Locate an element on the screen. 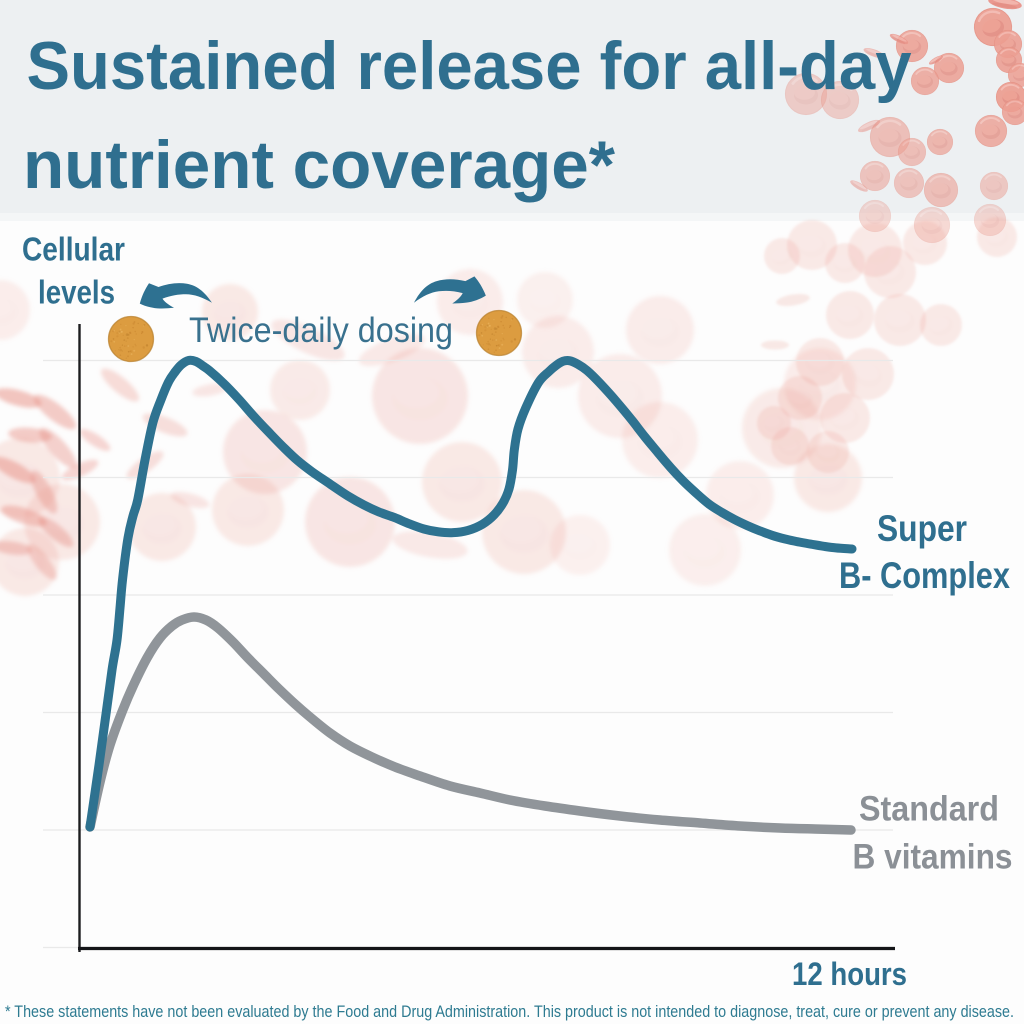 The image size is (1024, 1024). svg-text: B- Complex is located at coordinates (924, 575).